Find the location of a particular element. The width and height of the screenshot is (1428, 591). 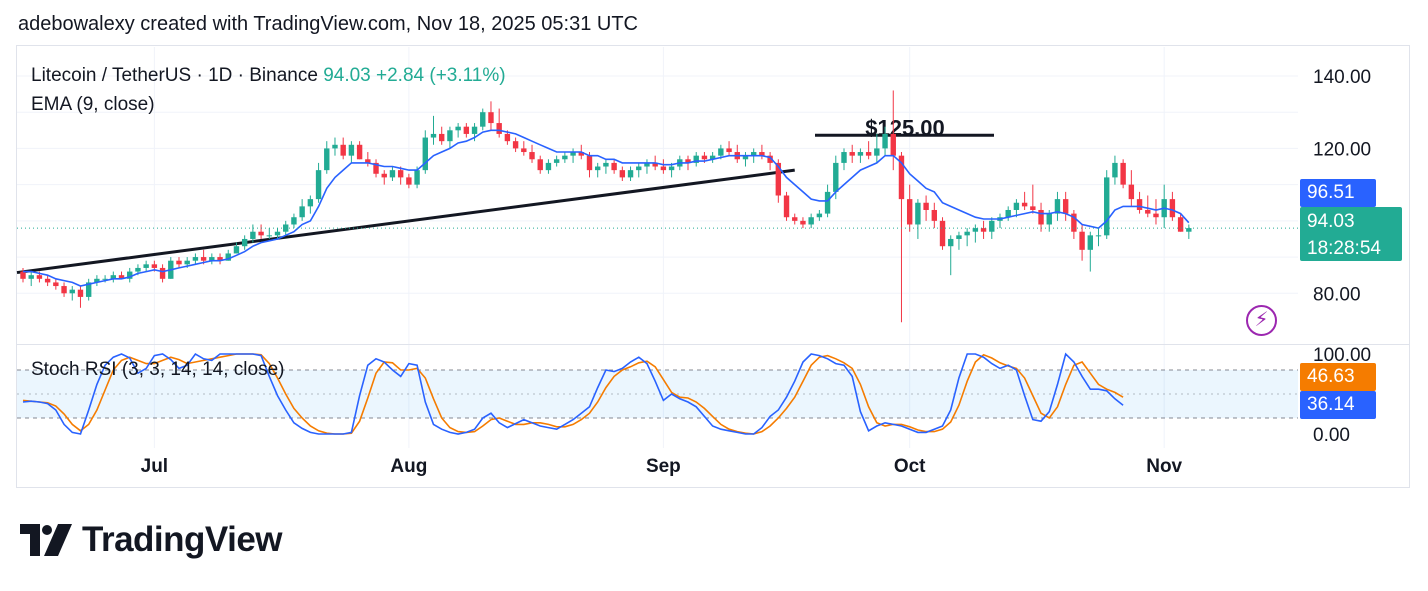

trendline is located at coordinates (405, 221).